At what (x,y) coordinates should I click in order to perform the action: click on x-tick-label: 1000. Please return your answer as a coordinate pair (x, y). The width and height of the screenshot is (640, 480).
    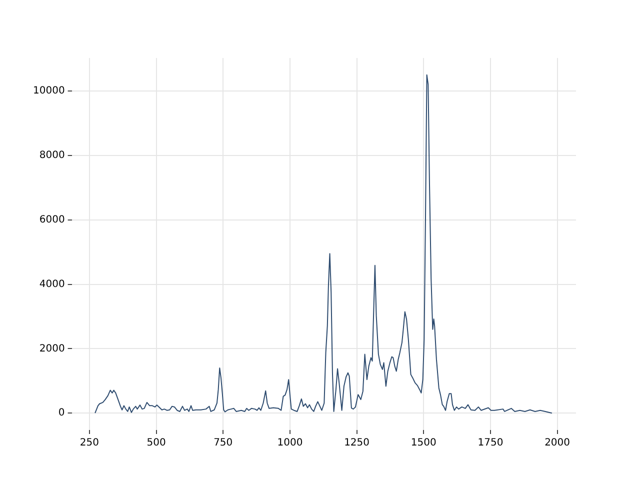
    Looking at the image, I should click on (290, 443).